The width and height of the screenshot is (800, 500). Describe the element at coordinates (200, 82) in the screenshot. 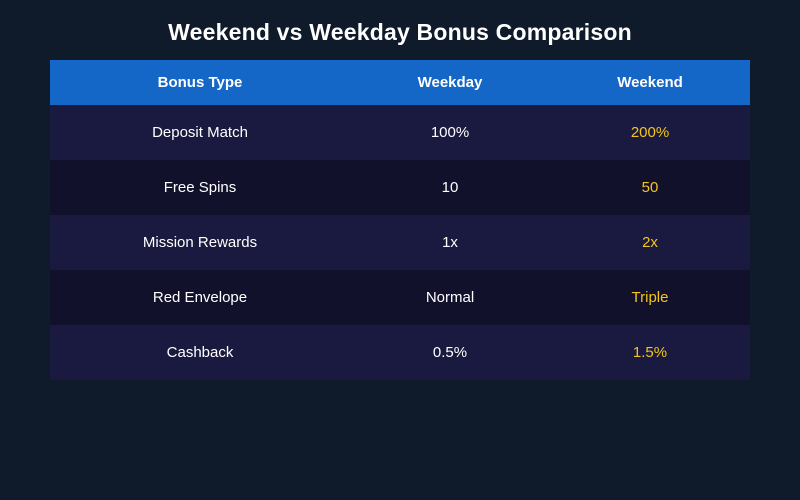

I see `header-bonus-type: Bonus Type` at that location.